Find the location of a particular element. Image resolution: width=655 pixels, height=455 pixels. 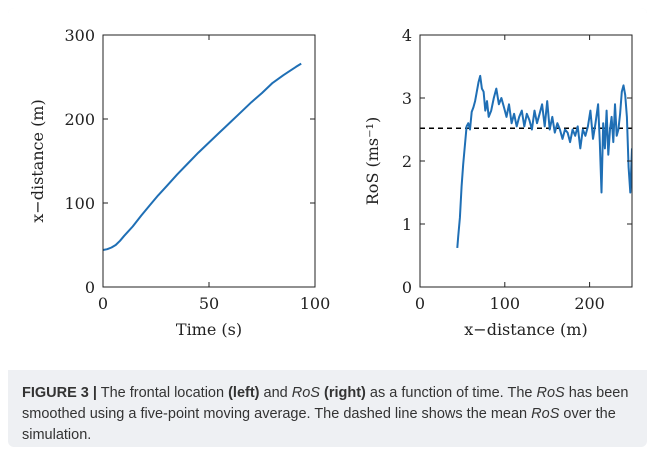

x-axis-label: Time (s) is located at coordinates (209, 329).